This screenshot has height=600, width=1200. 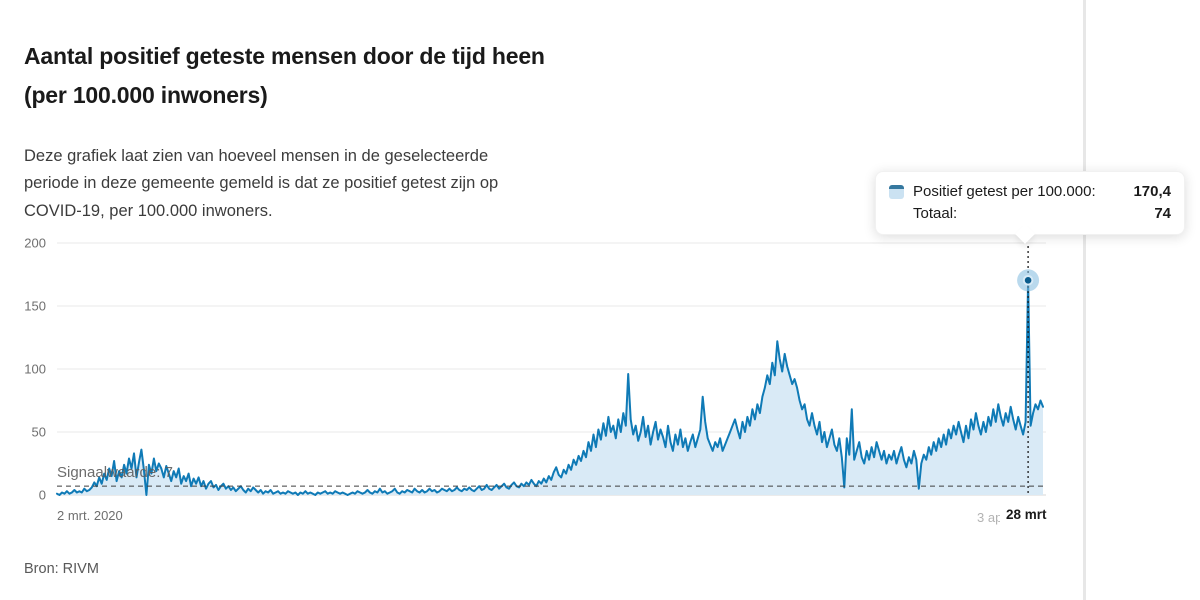 I want to click on y-tick-label: 100, so click(x=35, y=369).